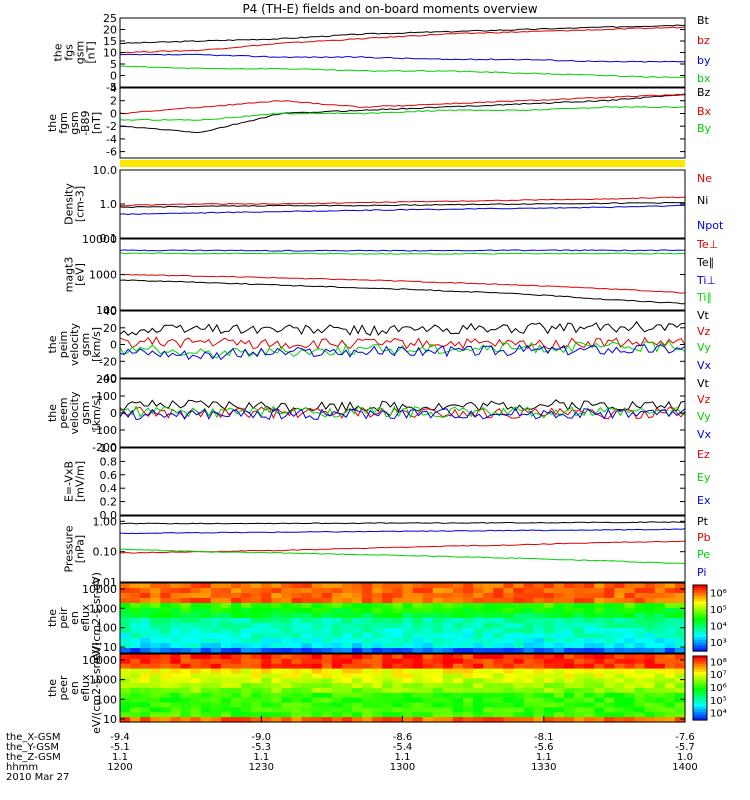 Image resolution: width=750 pixels, height=800 pixels. I want to click on x-axis-value: 1.1, so click(403, 757).